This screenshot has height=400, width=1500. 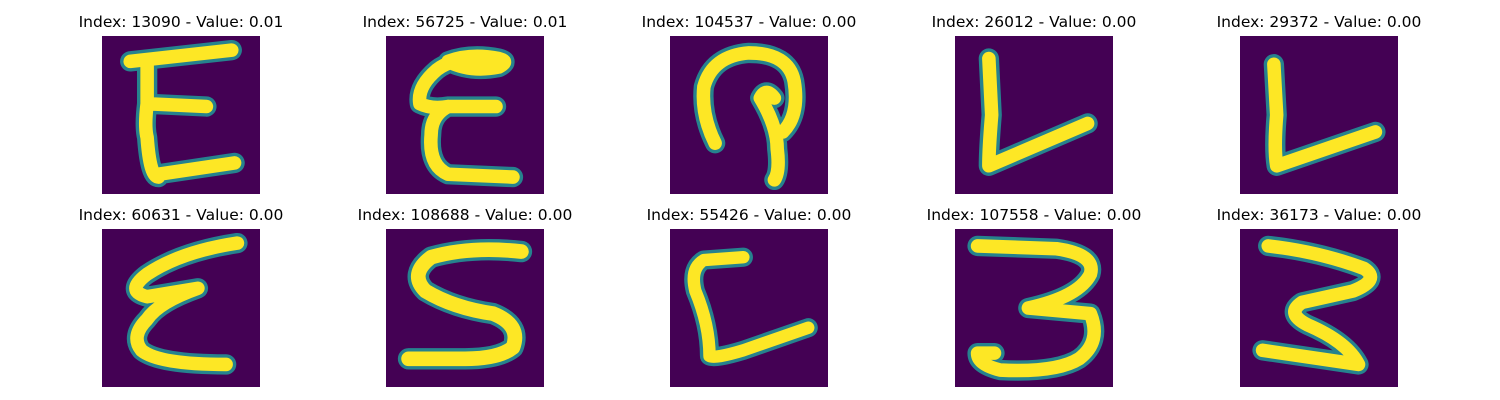 I want to click on panel-title: Index: 55426 - Value: 0.00, so click(x=749, y=215).